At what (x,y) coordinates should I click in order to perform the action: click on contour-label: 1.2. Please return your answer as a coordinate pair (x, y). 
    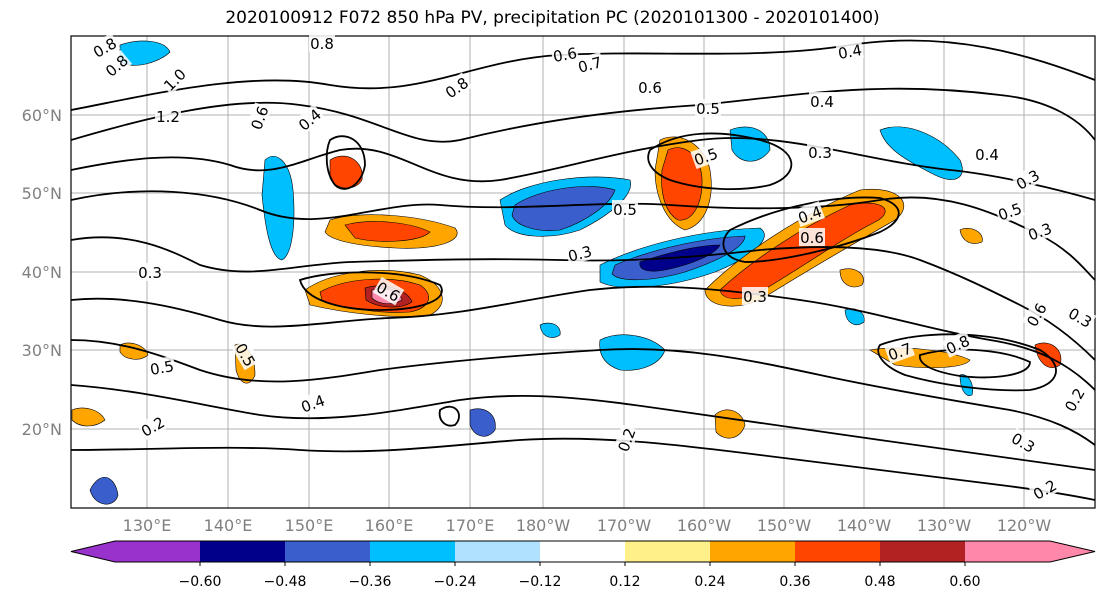
    Looking at the image, I should click on (168, 116).